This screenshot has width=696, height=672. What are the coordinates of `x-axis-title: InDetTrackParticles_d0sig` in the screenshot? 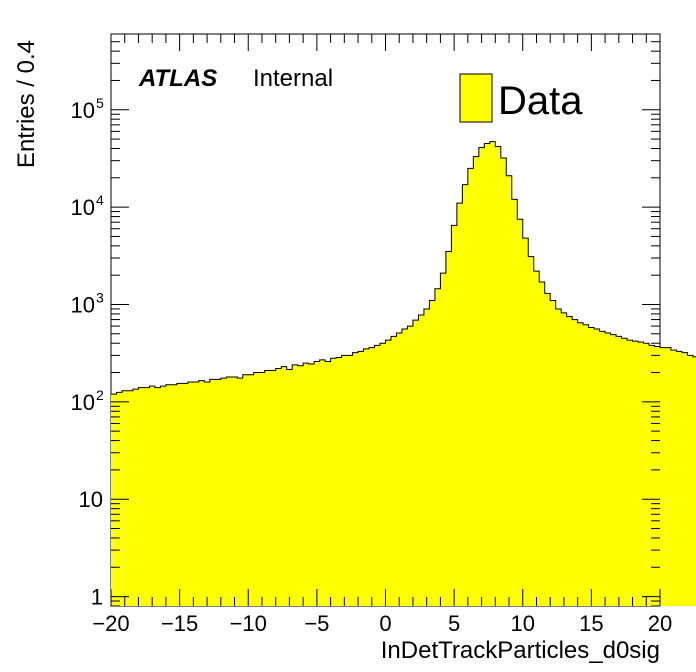 It's located at (520, 650).